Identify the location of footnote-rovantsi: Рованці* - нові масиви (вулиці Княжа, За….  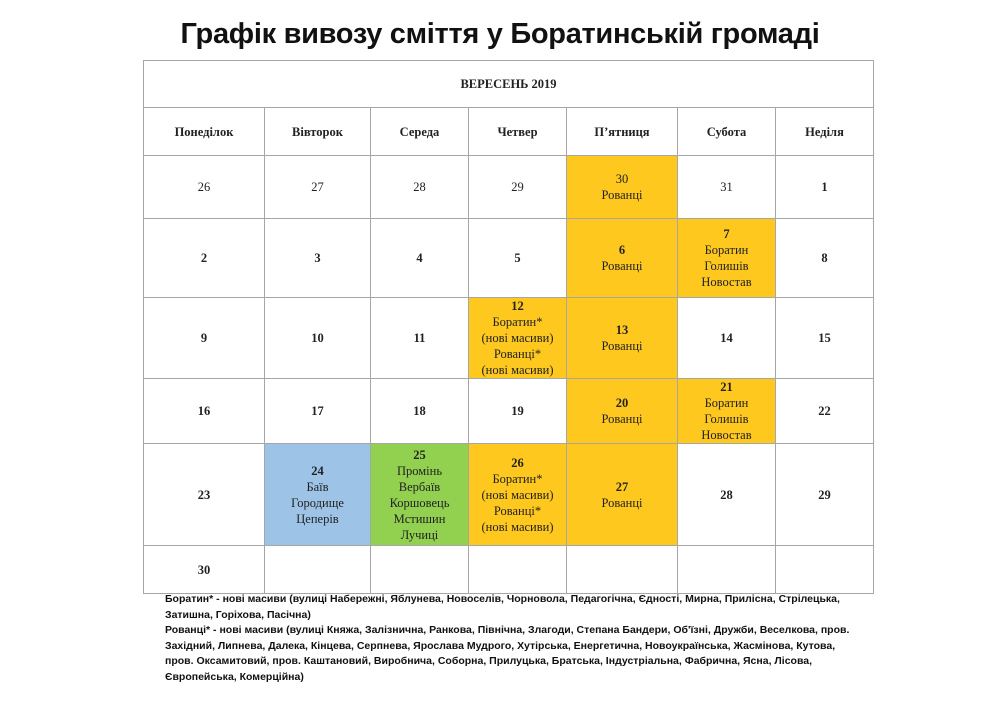
(507, 653).